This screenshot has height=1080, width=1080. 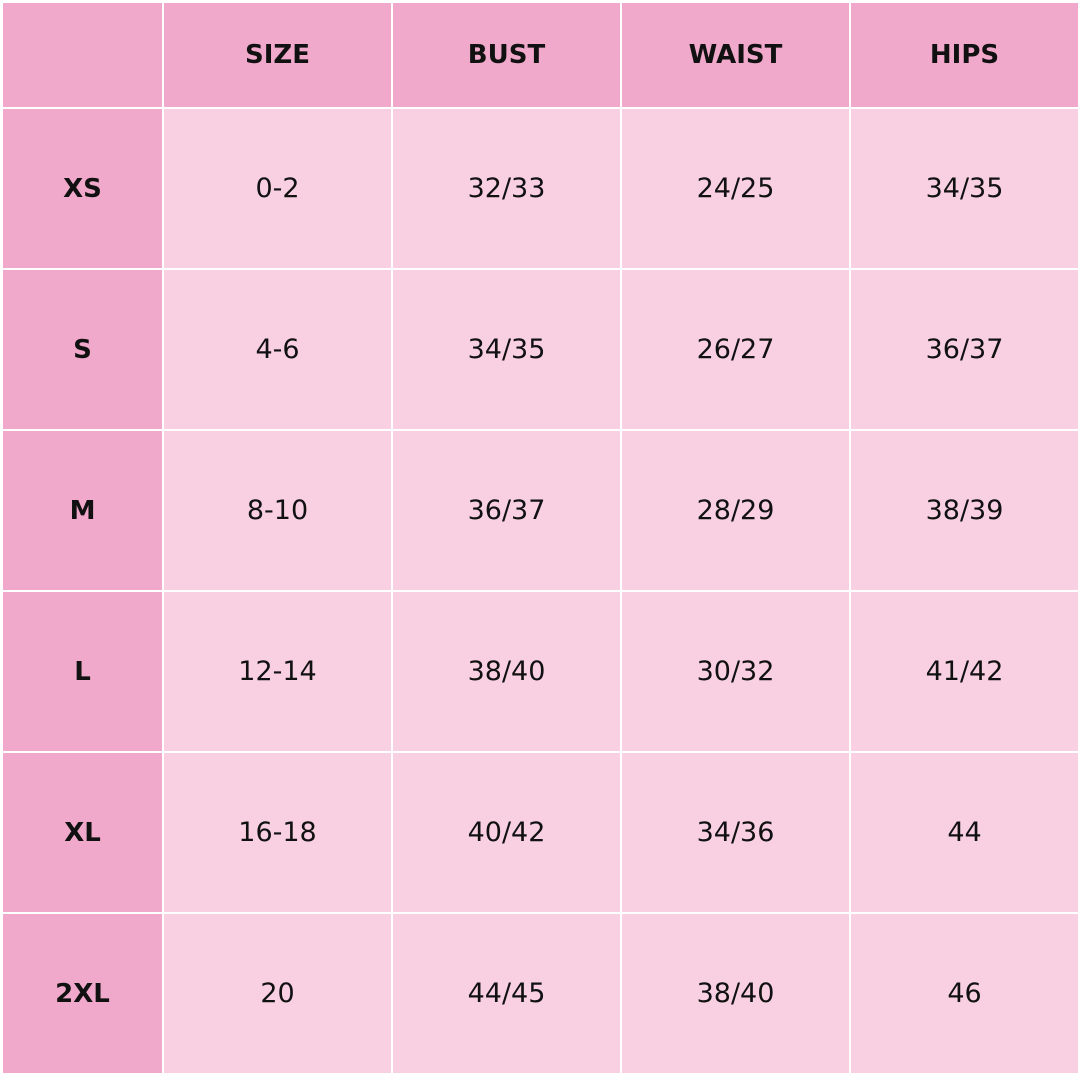 What do you see at coordinates (506, 55) in the screenshot?
I see `column-header: BUST` at bounding box center [506, 55].